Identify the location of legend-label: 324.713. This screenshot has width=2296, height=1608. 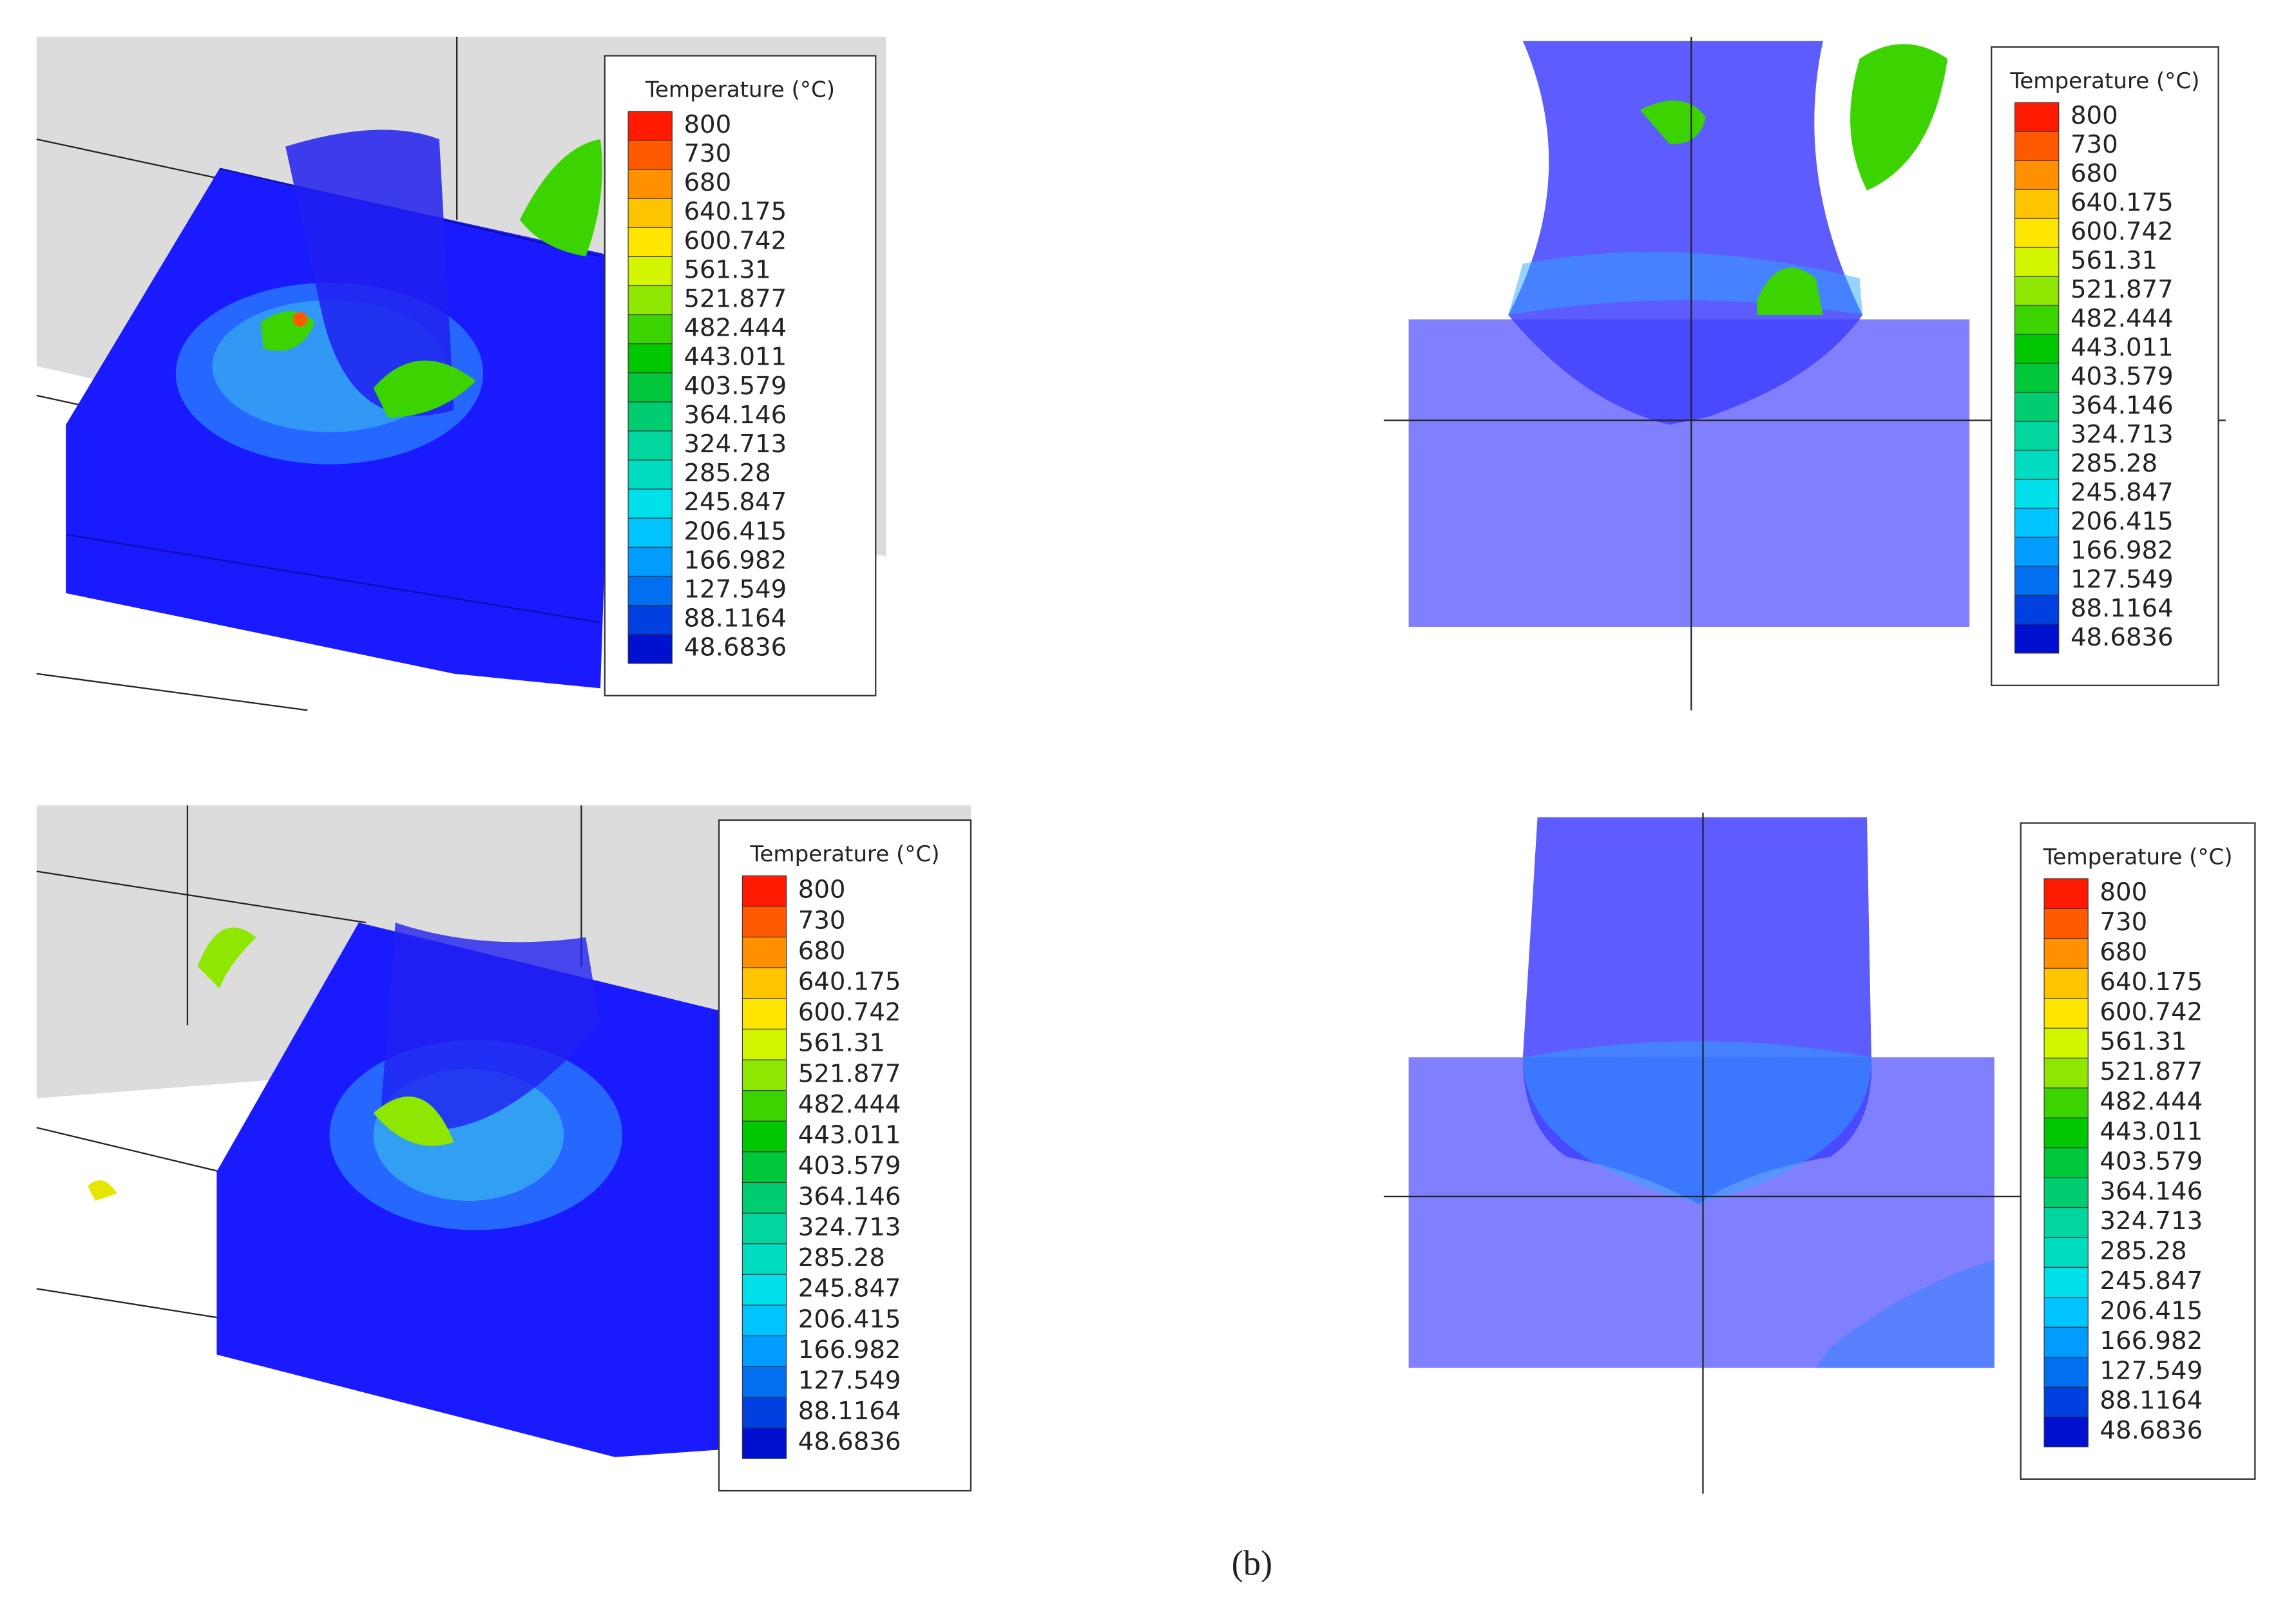
(735, 445).